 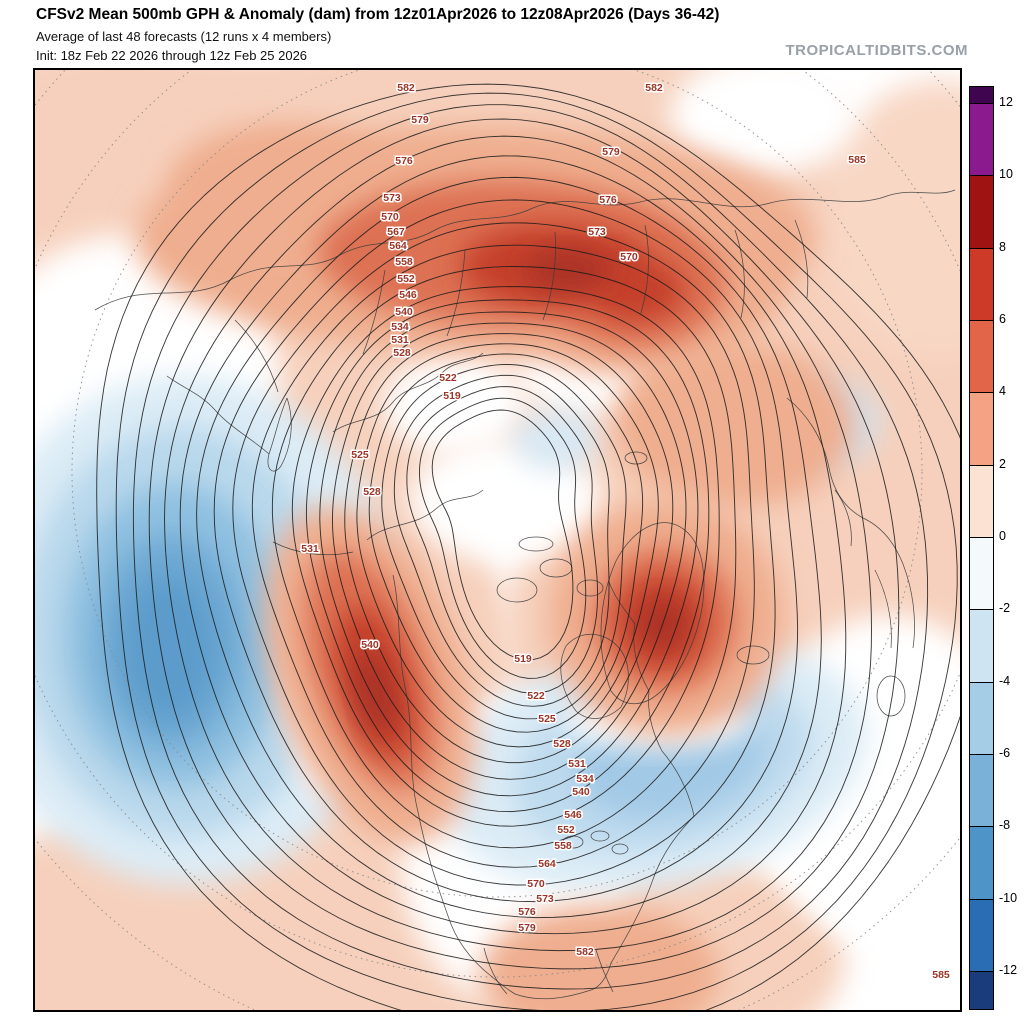 What do you see at coordinates (1011, 512) in the screenshot?
I see `colorbar-ticks: 12 10 8 6 4 2 0 -2 -4 -6 -8 -10 -12` at bounding box center [1011, 512].